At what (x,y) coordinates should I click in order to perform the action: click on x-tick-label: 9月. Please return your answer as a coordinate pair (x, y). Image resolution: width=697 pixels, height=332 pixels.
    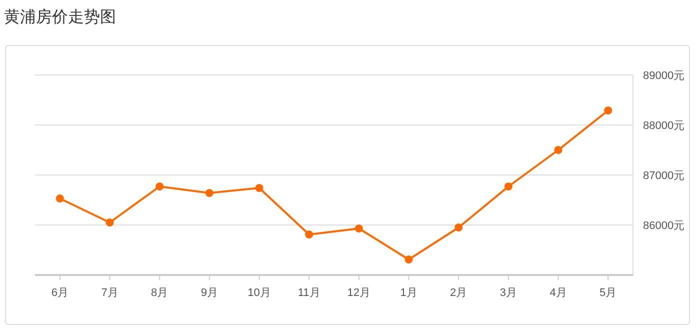
    Looking at the image, I should click on (209, 293).